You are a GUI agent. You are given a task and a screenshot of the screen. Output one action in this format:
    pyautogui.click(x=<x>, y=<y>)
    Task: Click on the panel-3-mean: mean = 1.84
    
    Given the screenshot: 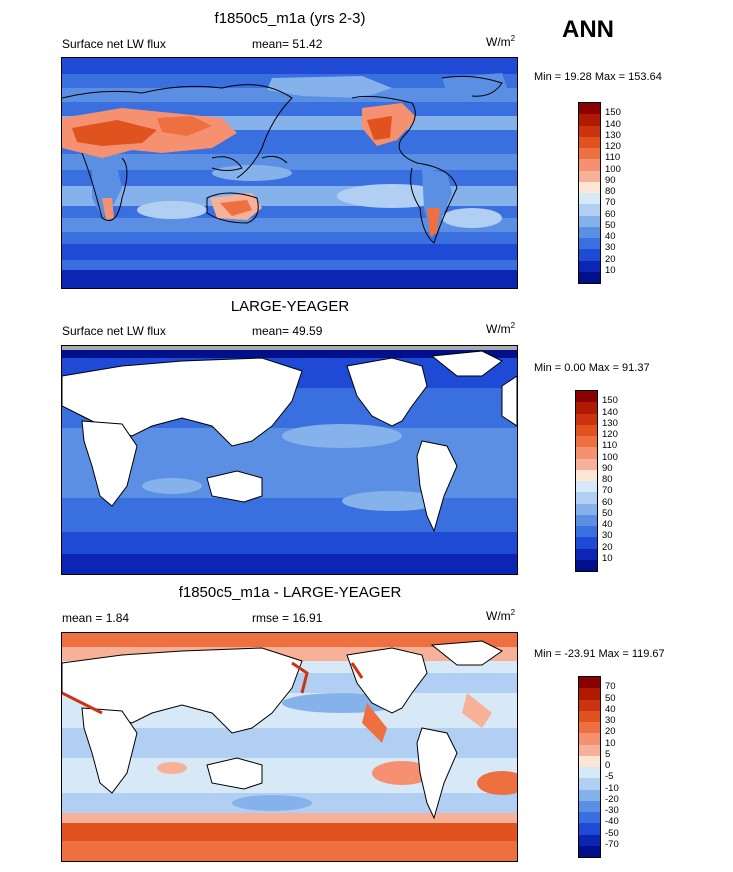 What is the action you would take?
    pyautogui.click(x=96, y=618)
    